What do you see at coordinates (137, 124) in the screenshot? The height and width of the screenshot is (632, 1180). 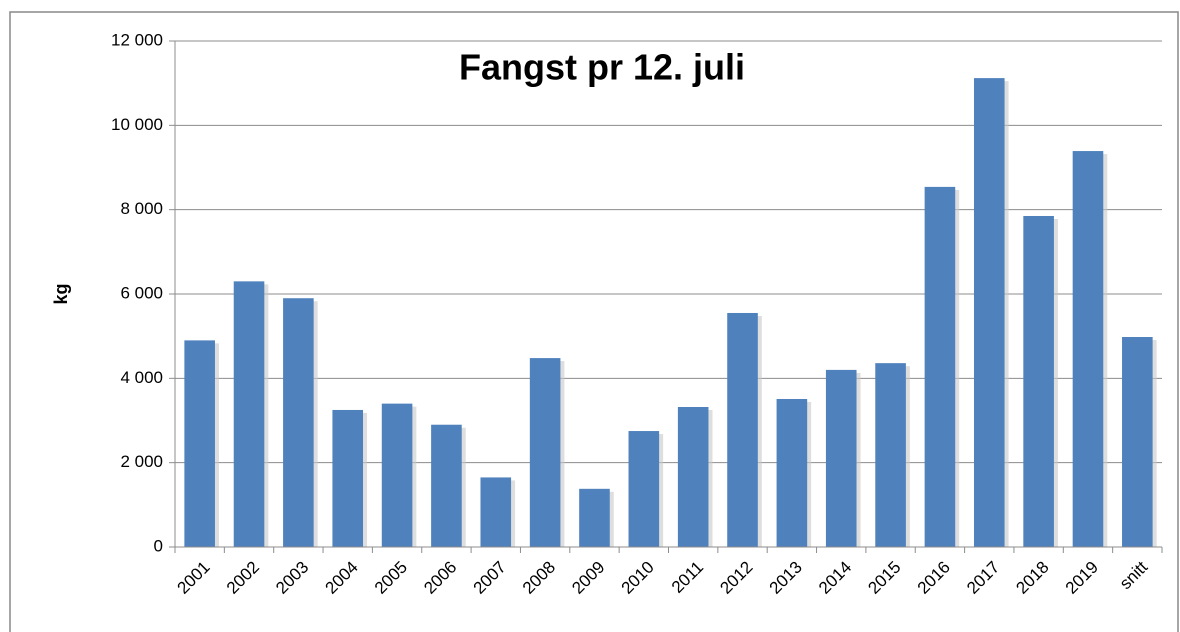 I see `y-tick-label: 10 000` at bounding box center [137, 124].